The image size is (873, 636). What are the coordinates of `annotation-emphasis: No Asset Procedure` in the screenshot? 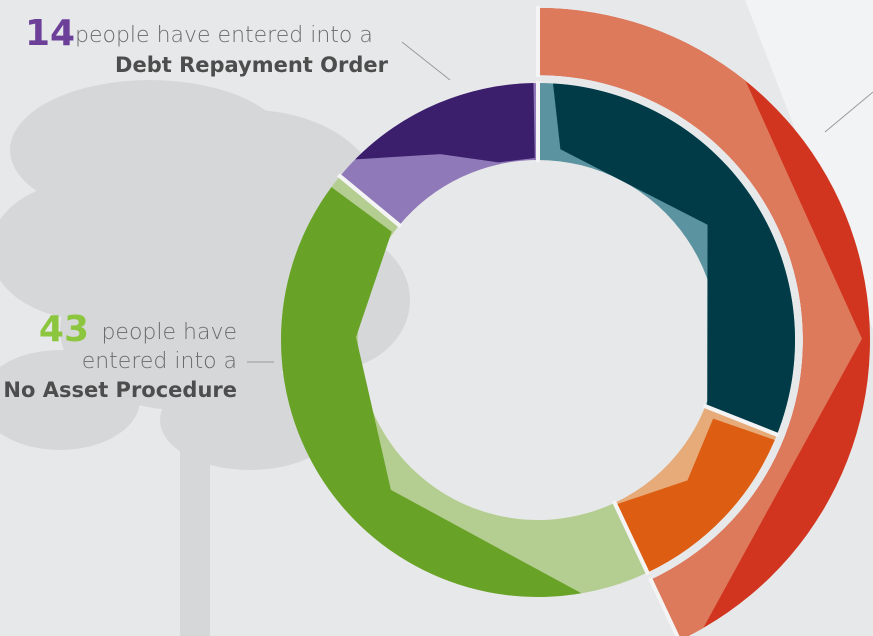 It's located at (120, 390).